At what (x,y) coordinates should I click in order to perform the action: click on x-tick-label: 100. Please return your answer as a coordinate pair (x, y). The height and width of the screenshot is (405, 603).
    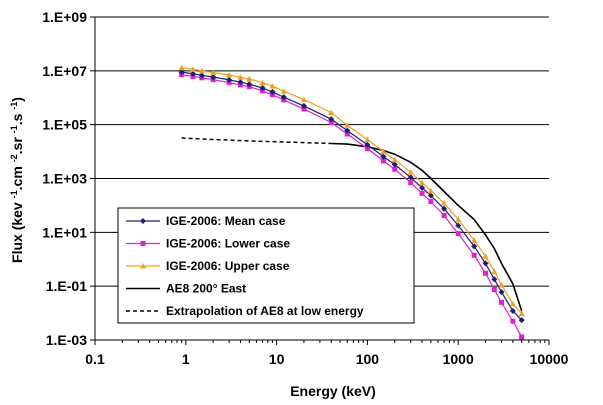
    Looking at the image, I should click on (368, 359).